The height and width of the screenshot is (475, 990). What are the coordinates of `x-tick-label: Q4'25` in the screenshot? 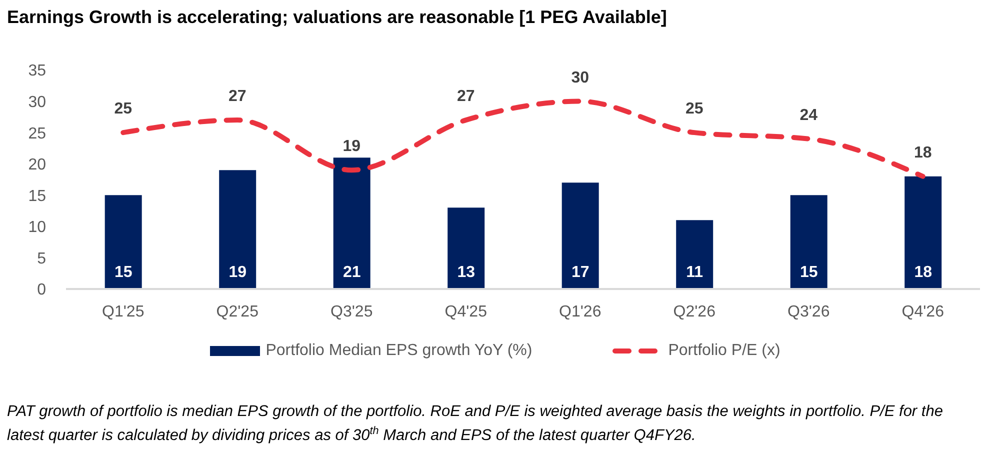 It's located at (466, 311).